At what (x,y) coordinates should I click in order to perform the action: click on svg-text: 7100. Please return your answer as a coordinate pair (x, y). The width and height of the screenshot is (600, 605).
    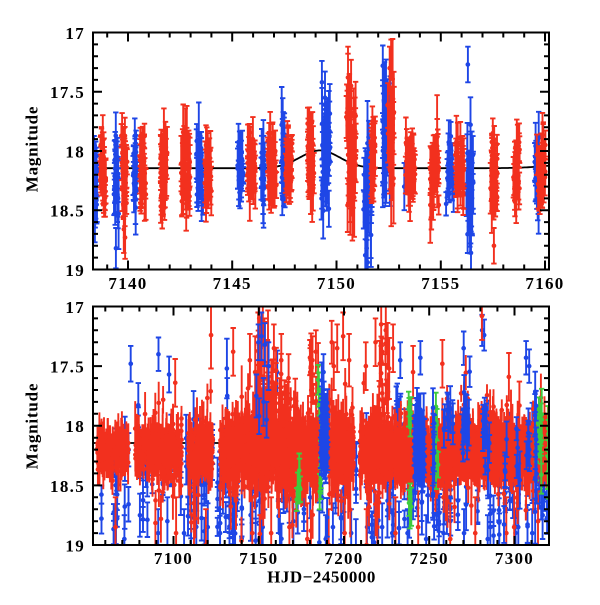
    Looking at the image, I should click on (173, 558).